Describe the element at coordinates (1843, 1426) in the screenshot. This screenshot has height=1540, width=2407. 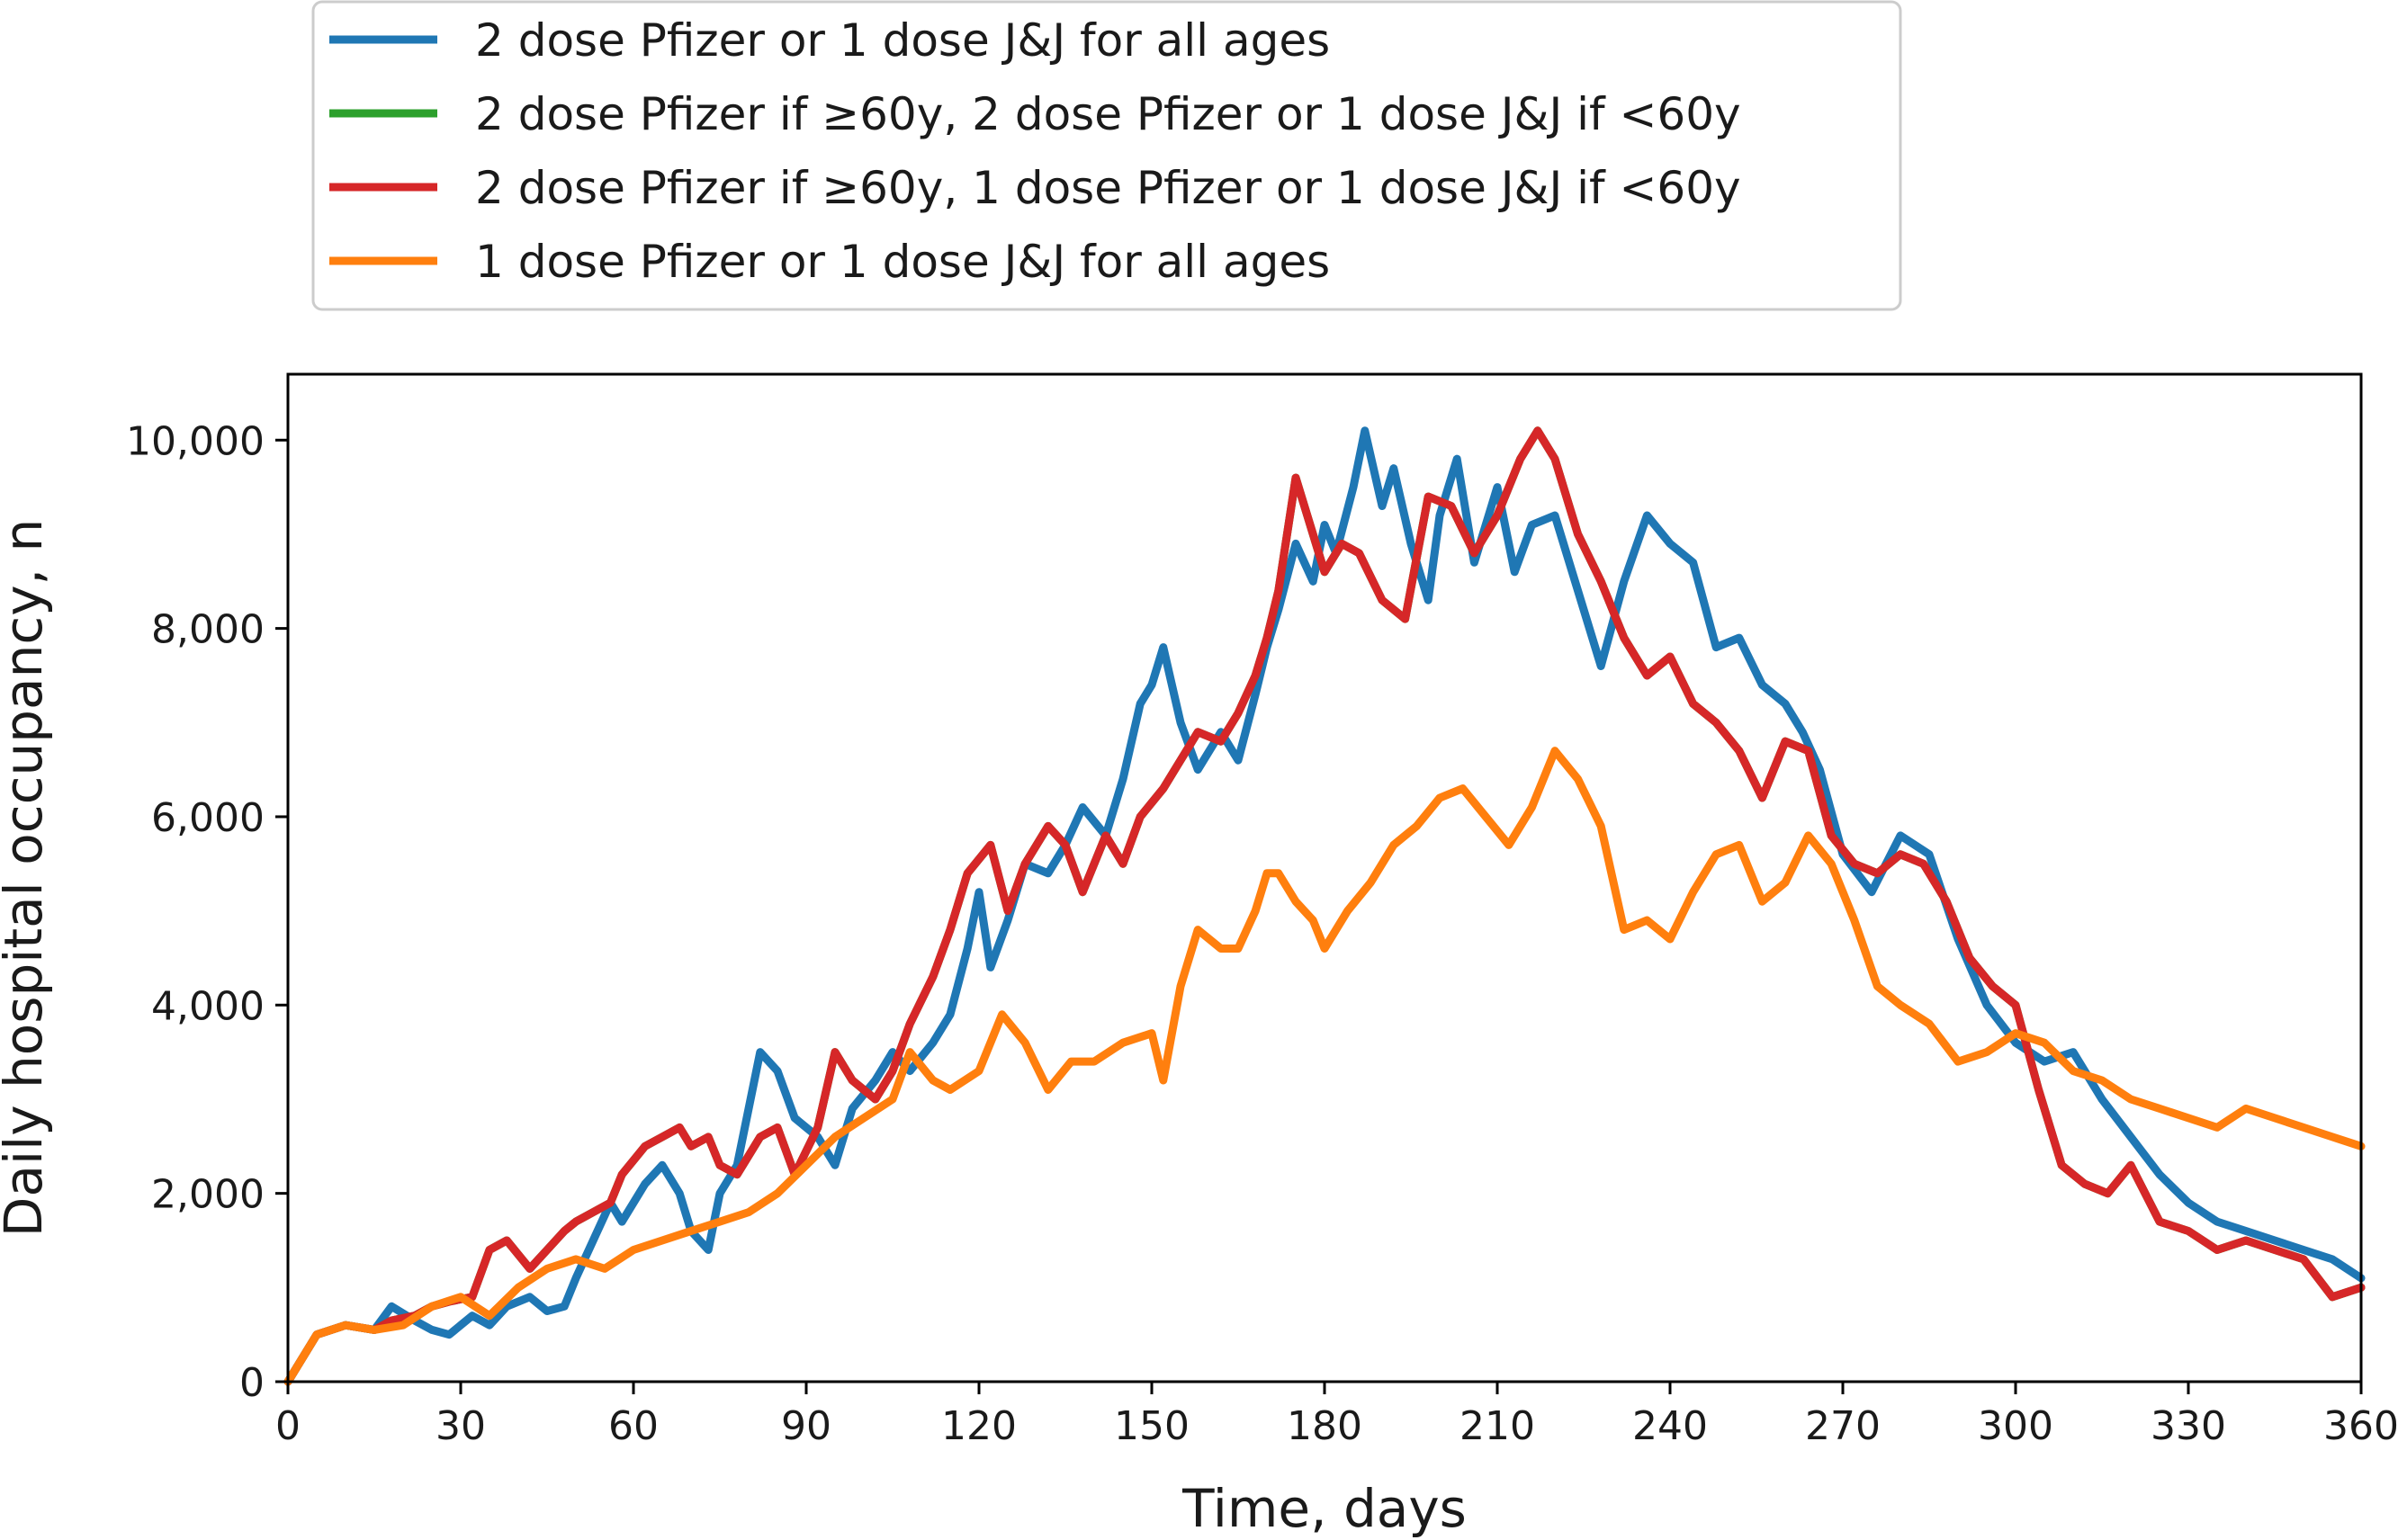
I see `x-tick-label: 270` at that location.